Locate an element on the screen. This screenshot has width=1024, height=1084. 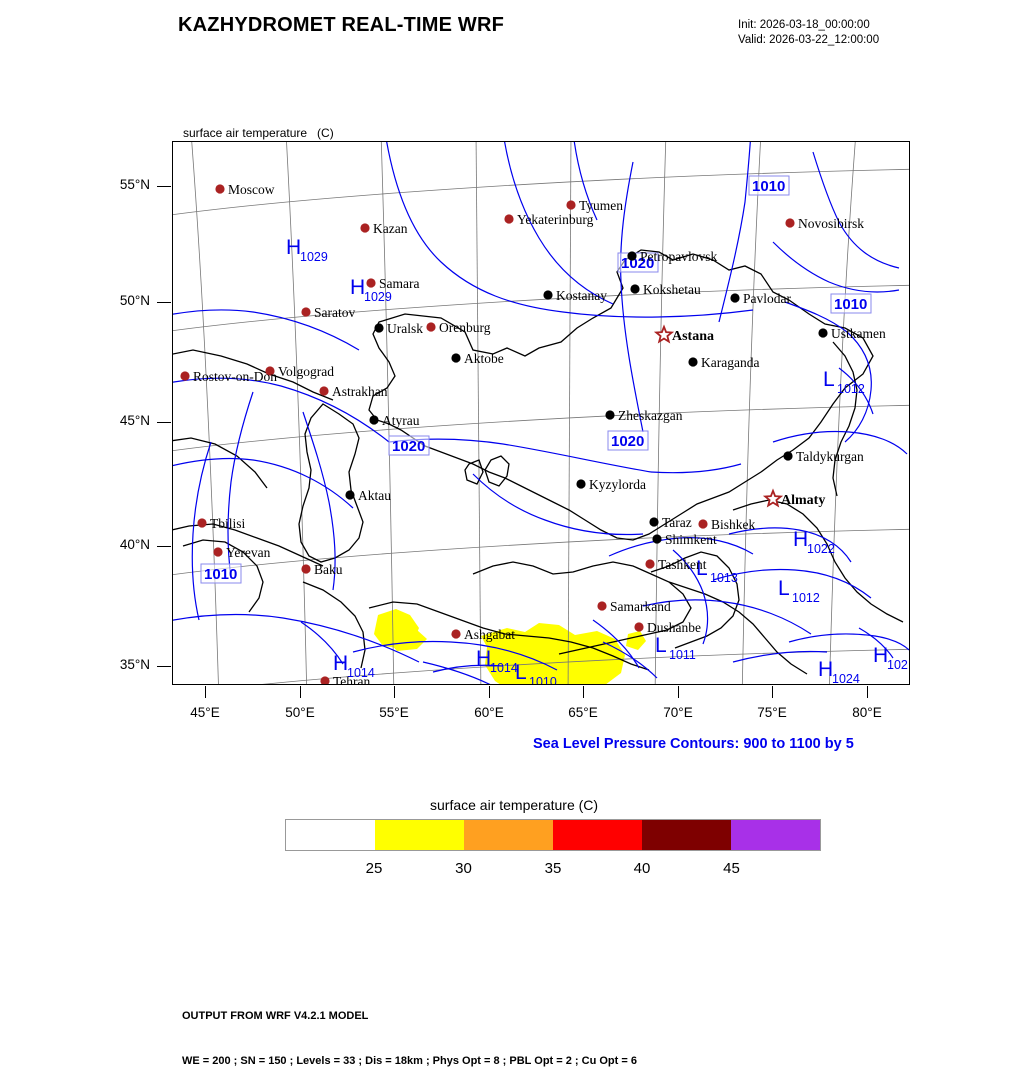
footer-line-1: OUTPUT FROM WRF V4.2.1 MODEL is located at coordinates (275, 1016).